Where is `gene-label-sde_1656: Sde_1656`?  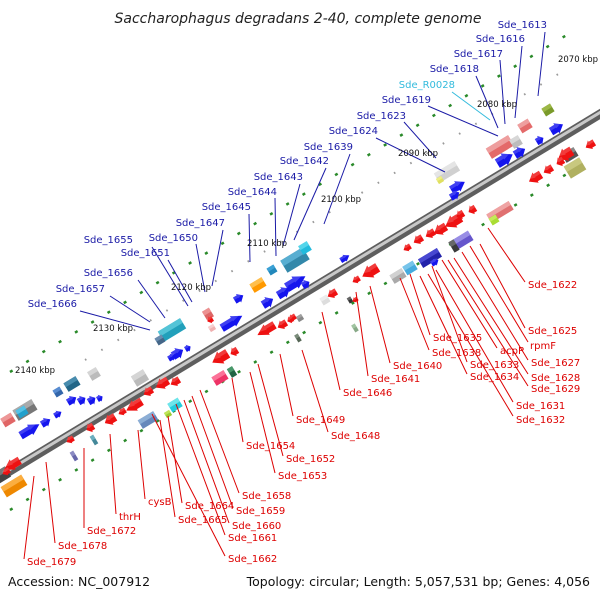
gene-label-sde_1656: Sde_1656 is located at coordinates (108, 273).